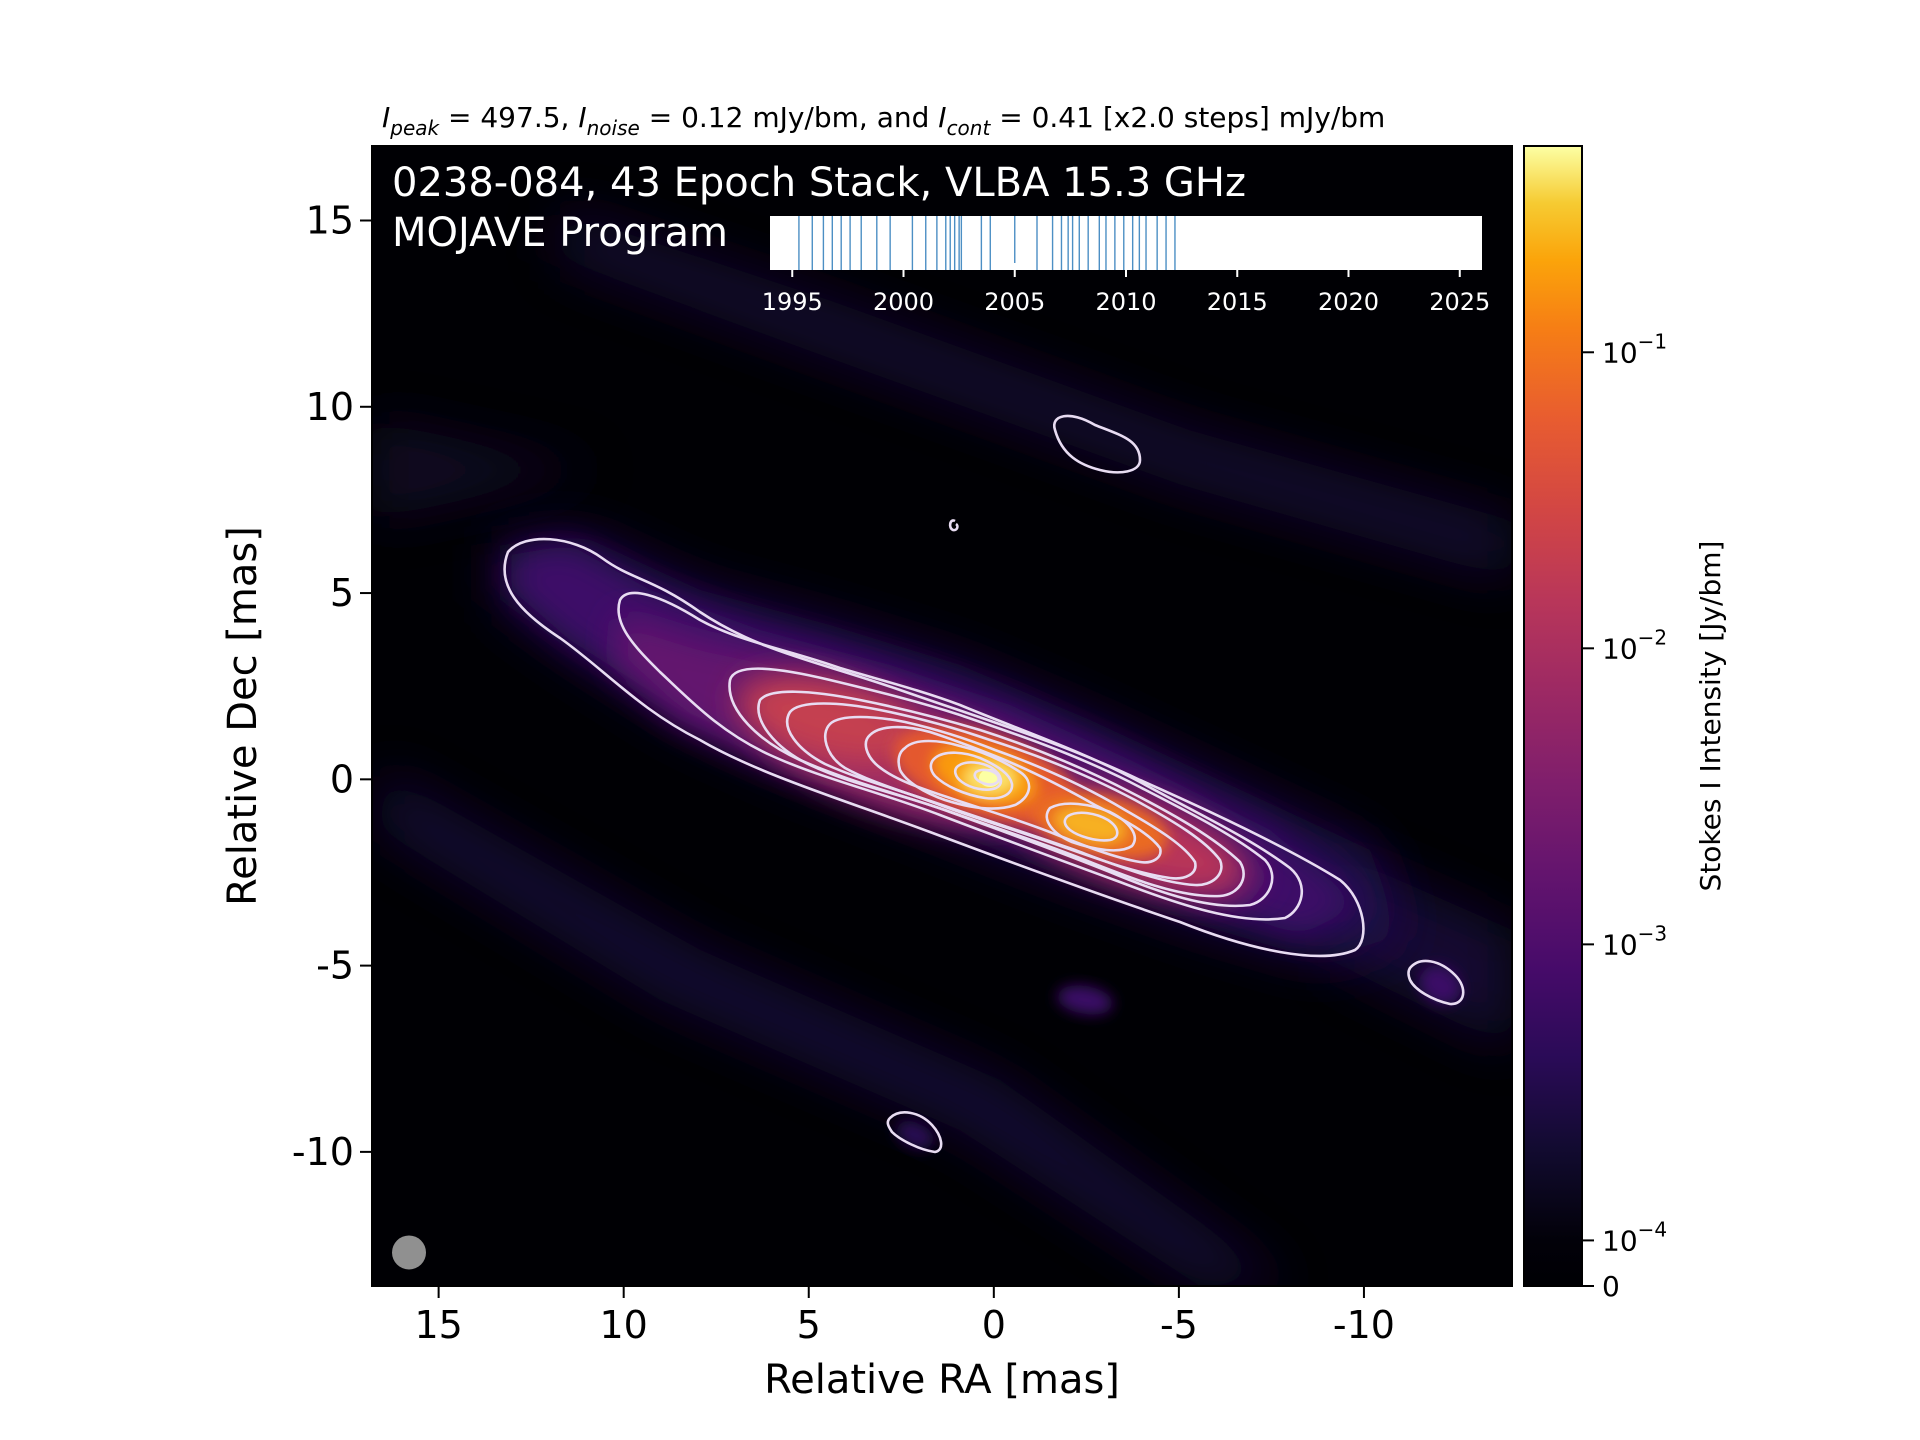 The width and height of the screenshot is (1920, 1440). I want to click on colorbar-tick-label: 10⁻³, so click(1634, 941).